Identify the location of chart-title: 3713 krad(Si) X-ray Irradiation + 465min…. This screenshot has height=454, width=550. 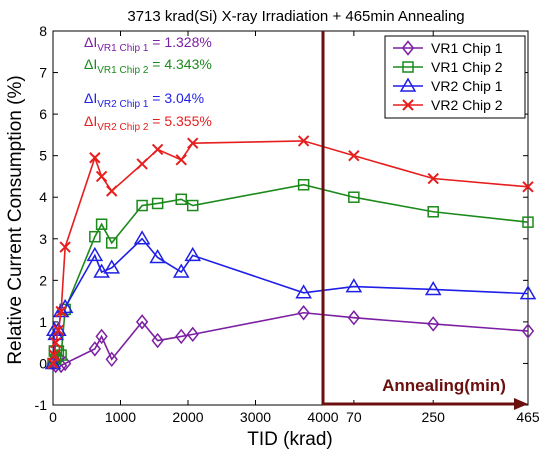
(295, 16).